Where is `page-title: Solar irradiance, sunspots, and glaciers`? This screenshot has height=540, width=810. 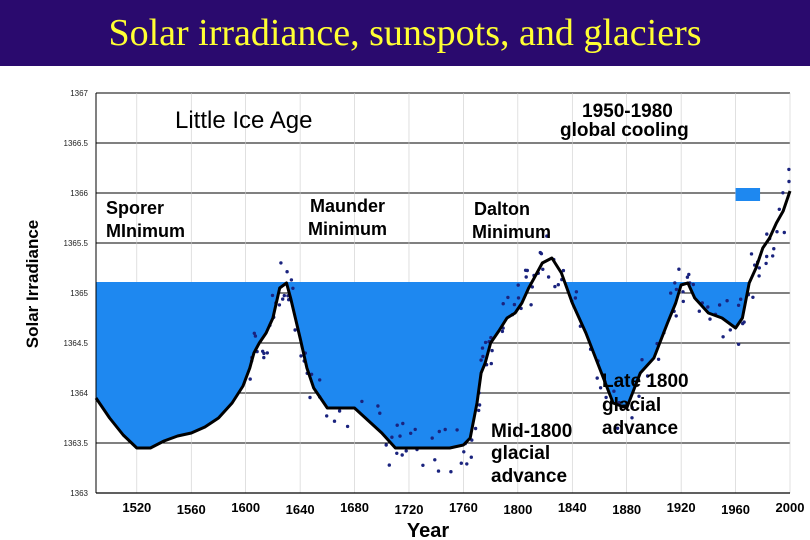
page-title: Solar irradiance, sunspots, and glaciers is located at coordinates (405, 33).